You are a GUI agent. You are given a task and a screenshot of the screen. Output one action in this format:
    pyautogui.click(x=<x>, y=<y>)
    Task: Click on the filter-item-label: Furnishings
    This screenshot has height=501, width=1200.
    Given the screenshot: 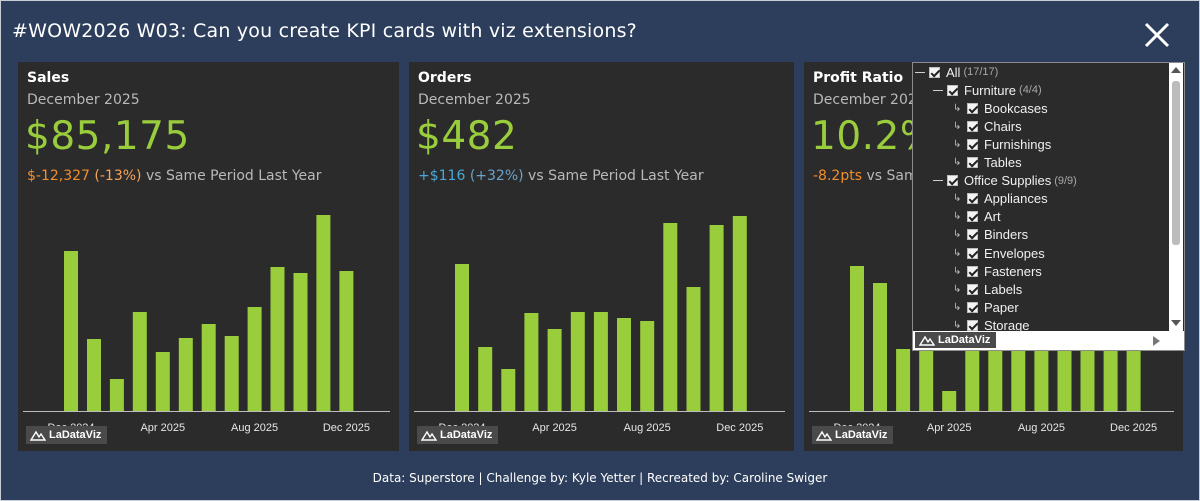 What is the action you would take?
    pyautogui.click(x=1018, y=144)
    